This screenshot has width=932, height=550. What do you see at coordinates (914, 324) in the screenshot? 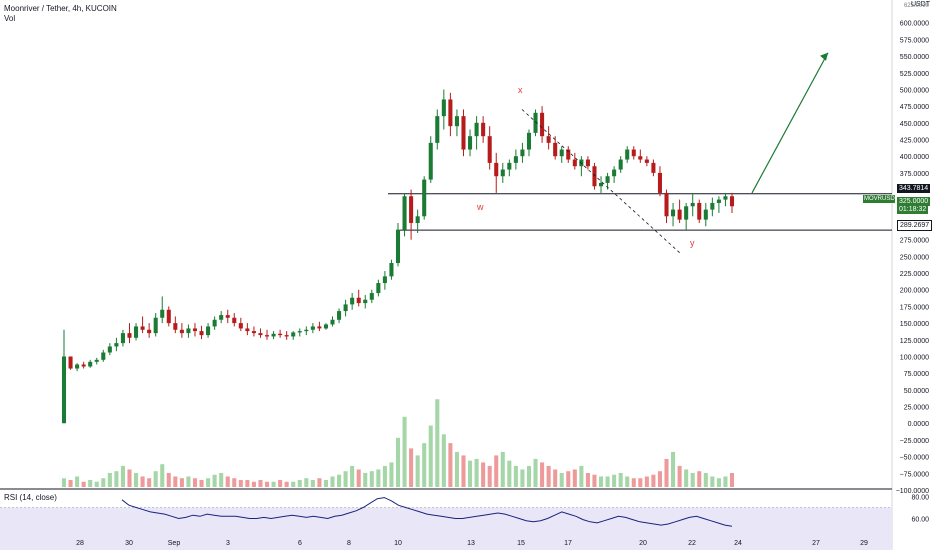
I see `price-axis-label: 150.0000` at bounding box center [914, 324].